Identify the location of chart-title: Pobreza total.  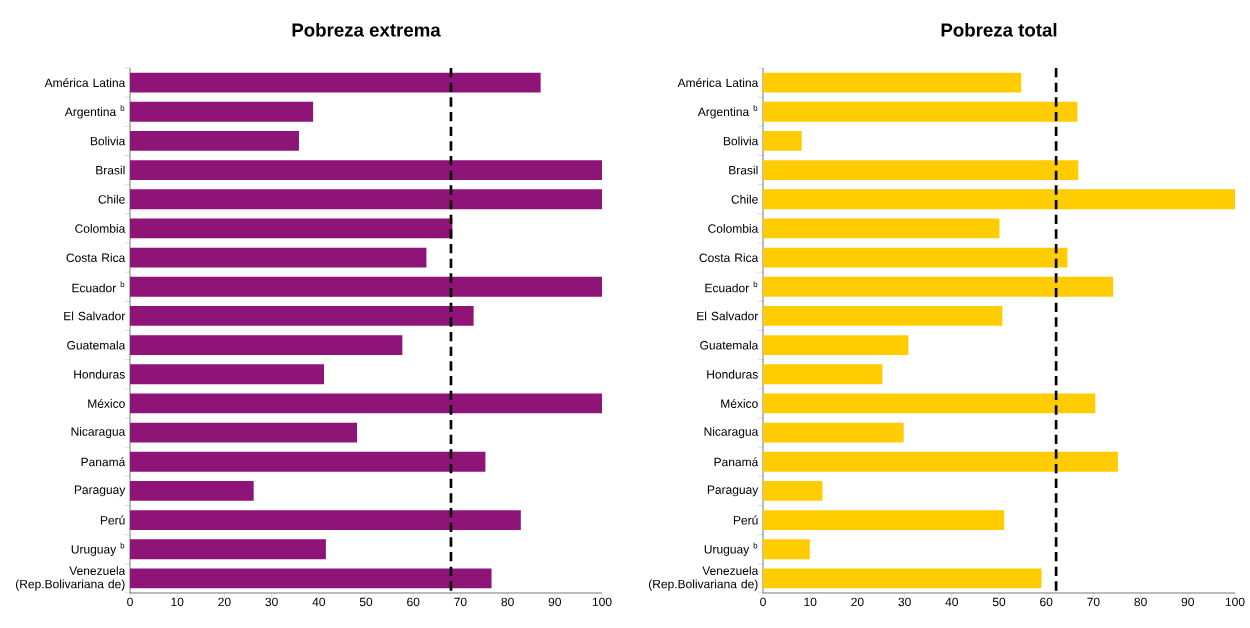
(999, 29).